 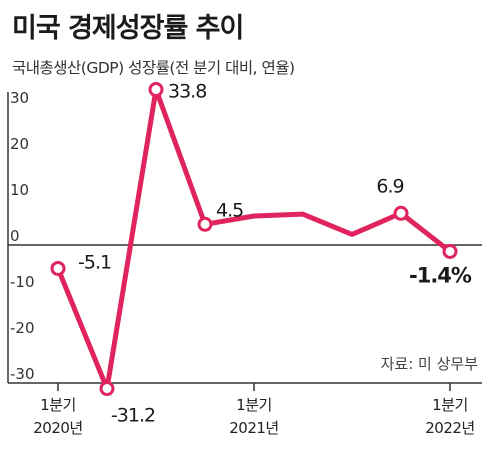 What do you see at coordinates (19, 190) in the screenshot?
I see `y-tick-label: 10` at bounding box center [19, 190].